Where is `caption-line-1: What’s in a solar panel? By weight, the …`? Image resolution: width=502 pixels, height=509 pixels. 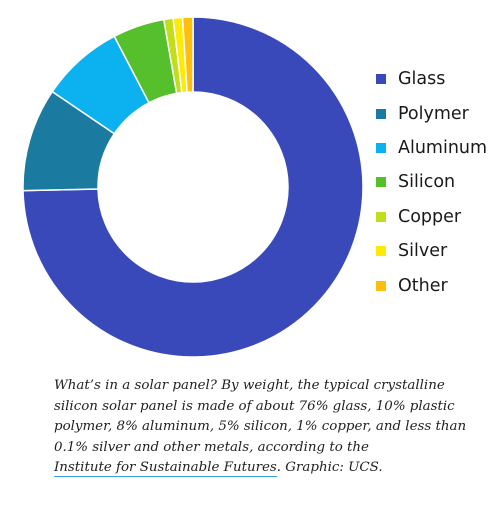 caption-line-1: What’s in a solar panel? By weight, the … is located at coordinates (249, 385).